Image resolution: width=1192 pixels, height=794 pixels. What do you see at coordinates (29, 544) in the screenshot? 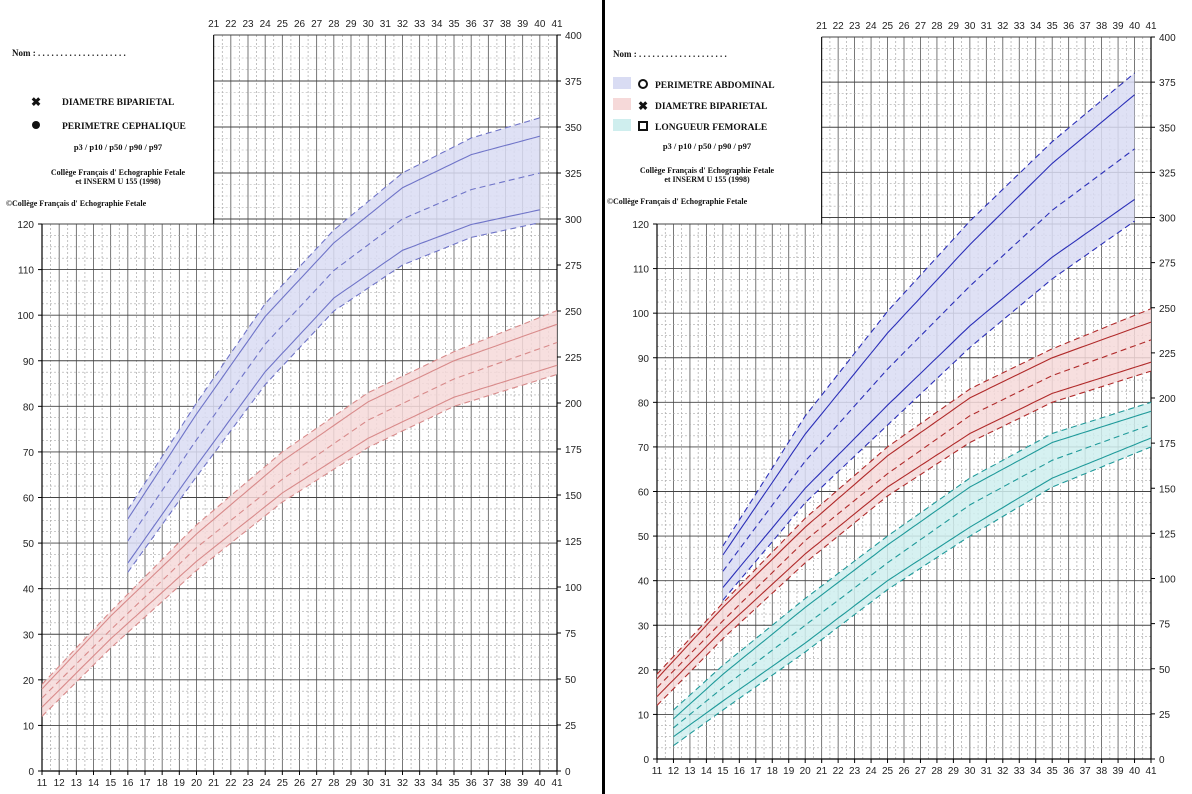
I see `y-left-tick-label: 50` at bounding box center [29, 544].